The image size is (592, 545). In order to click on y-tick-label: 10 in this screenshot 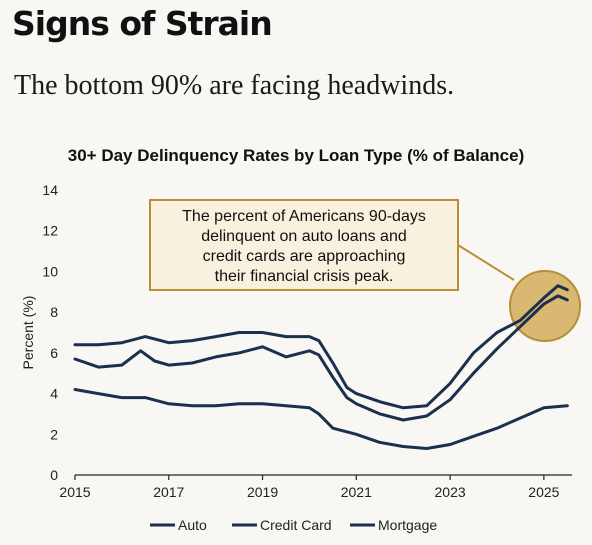, I will do `click(50, 271)`.